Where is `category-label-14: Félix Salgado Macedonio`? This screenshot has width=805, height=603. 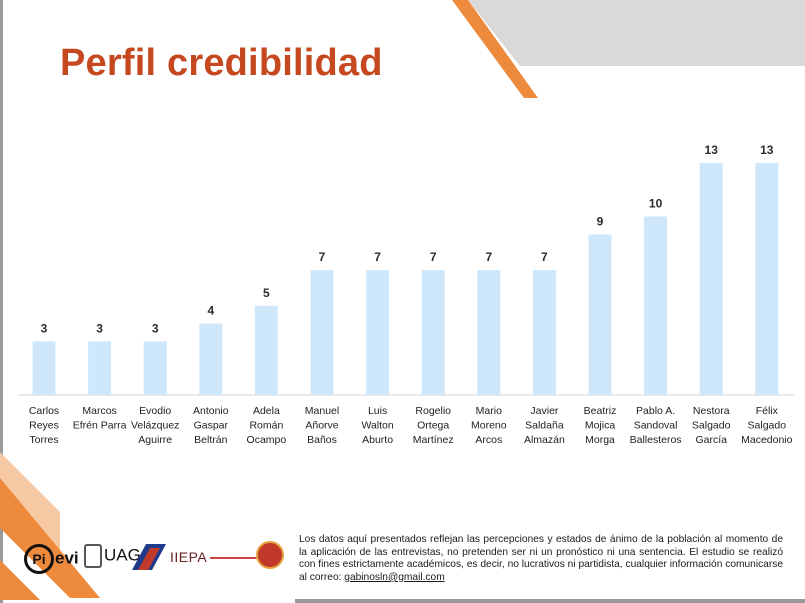
category-label-14: Félix Salgado Macedonio is located at coordinates (767, 425).